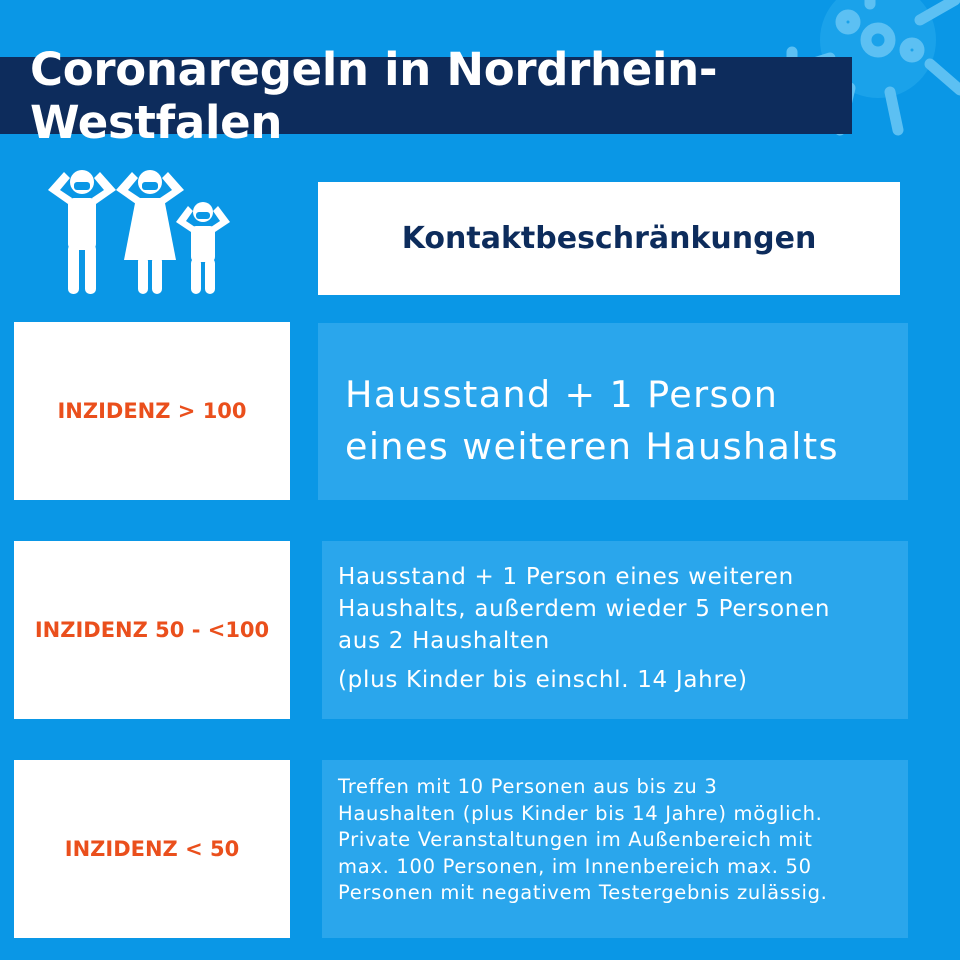  Describe the element at coordinates (584, 609) in the screenshot. I see `rule-line: Haushalts, außerdem wieder 5 Personen` at that location.